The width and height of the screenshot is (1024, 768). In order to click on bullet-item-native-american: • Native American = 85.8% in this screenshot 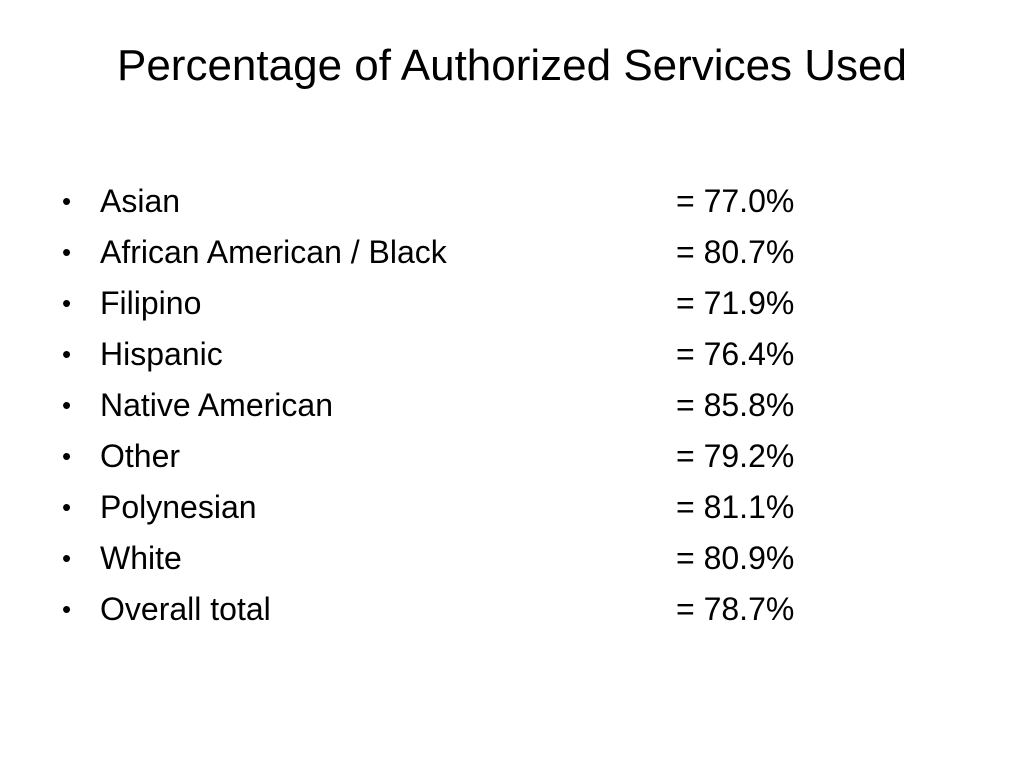, I will do `click(486, 405)`.